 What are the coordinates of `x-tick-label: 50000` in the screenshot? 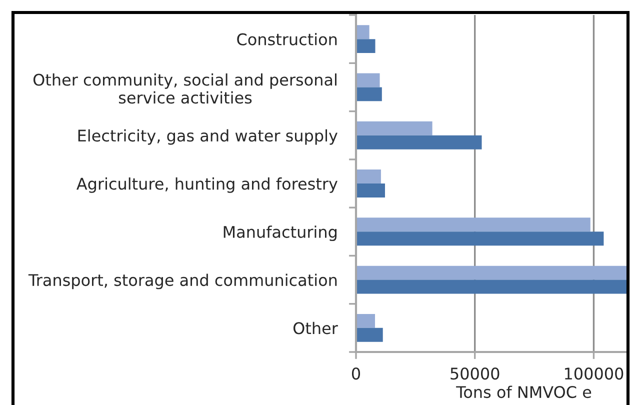 It's located at (475, 374).